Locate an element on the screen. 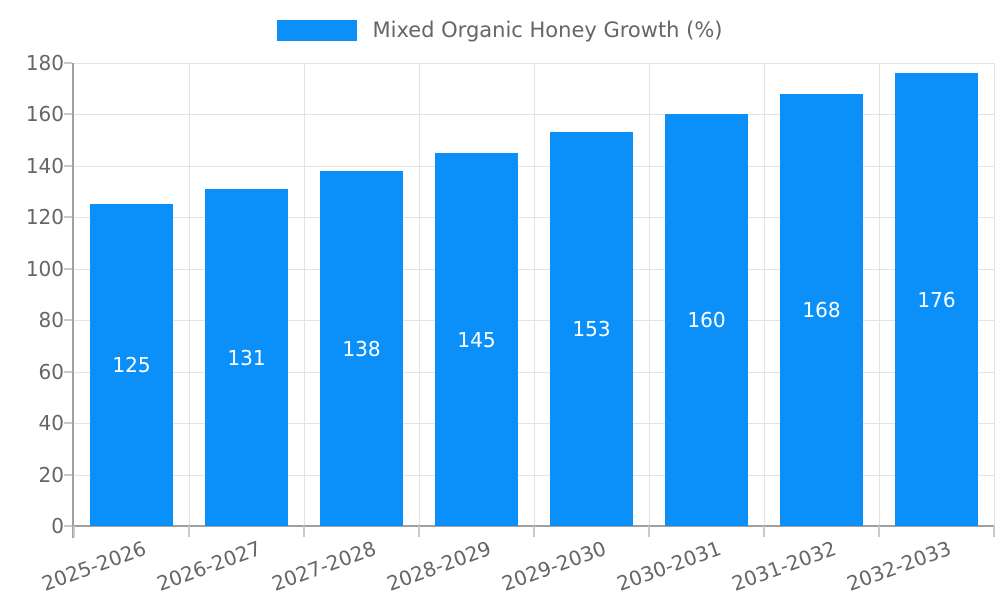 This screenshot has width=1000, height=600. x-tick-label: 2027-2028 is located at coordinates (324, 566).